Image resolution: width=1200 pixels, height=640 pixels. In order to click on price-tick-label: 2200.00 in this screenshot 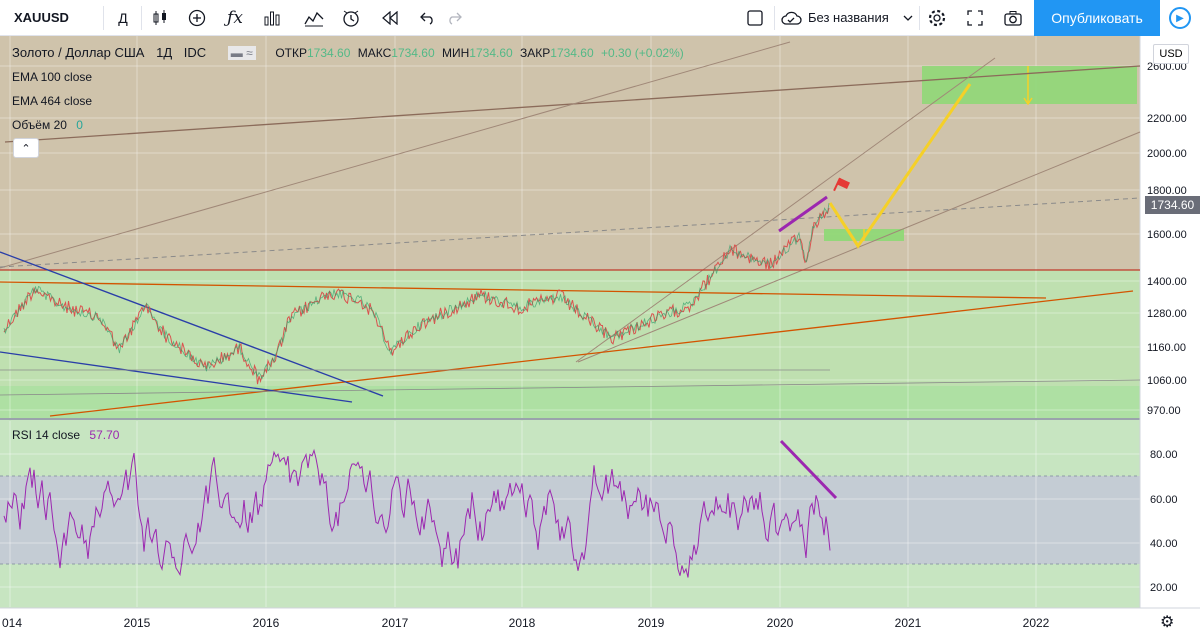, I will do `click(1167, 119)`.